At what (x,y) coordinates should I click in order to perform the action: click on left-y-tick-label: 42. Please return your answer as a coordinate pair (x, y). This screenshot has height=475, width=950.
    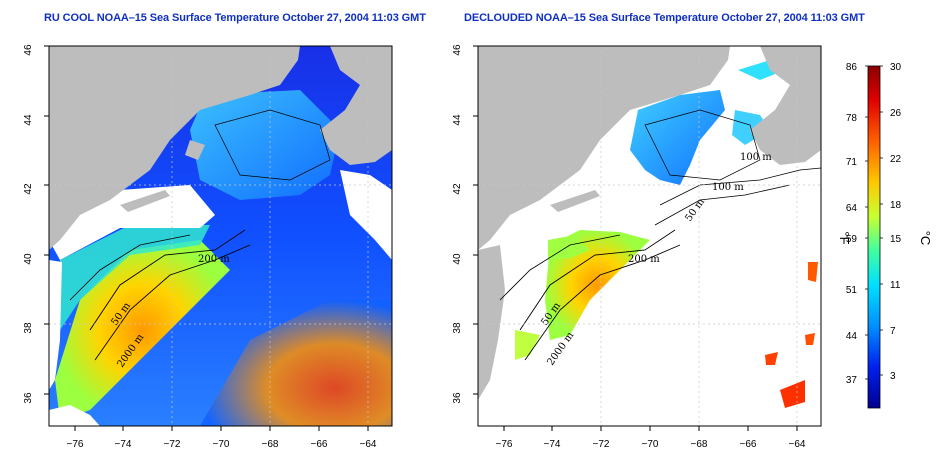
    Looking at the image, I should click on (28, 189).